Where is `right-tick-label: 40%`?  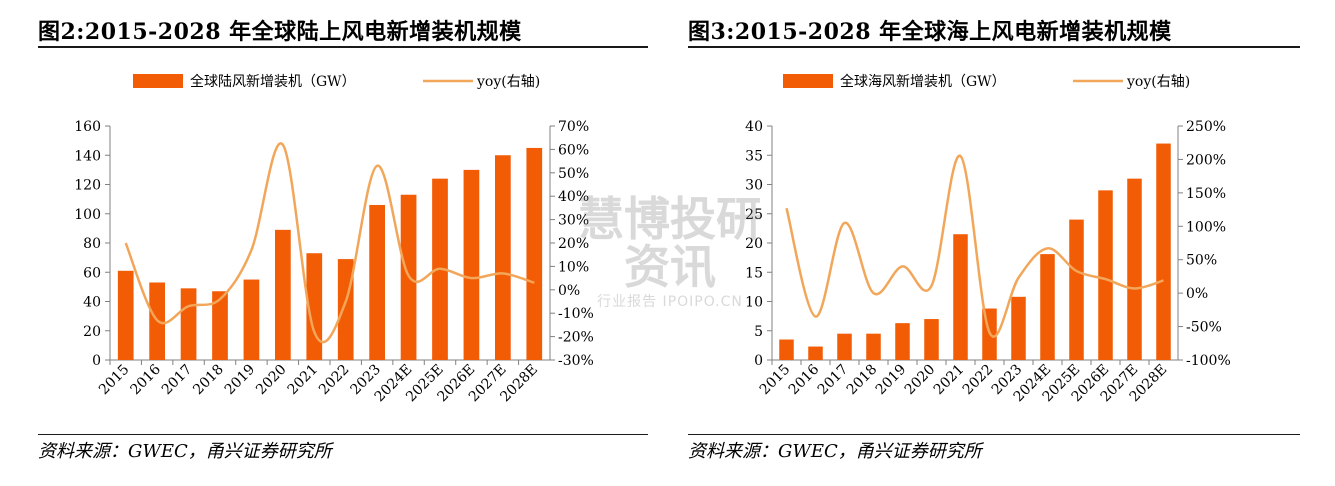
right-tick-label: 40% is located at coordinates (573, 197).